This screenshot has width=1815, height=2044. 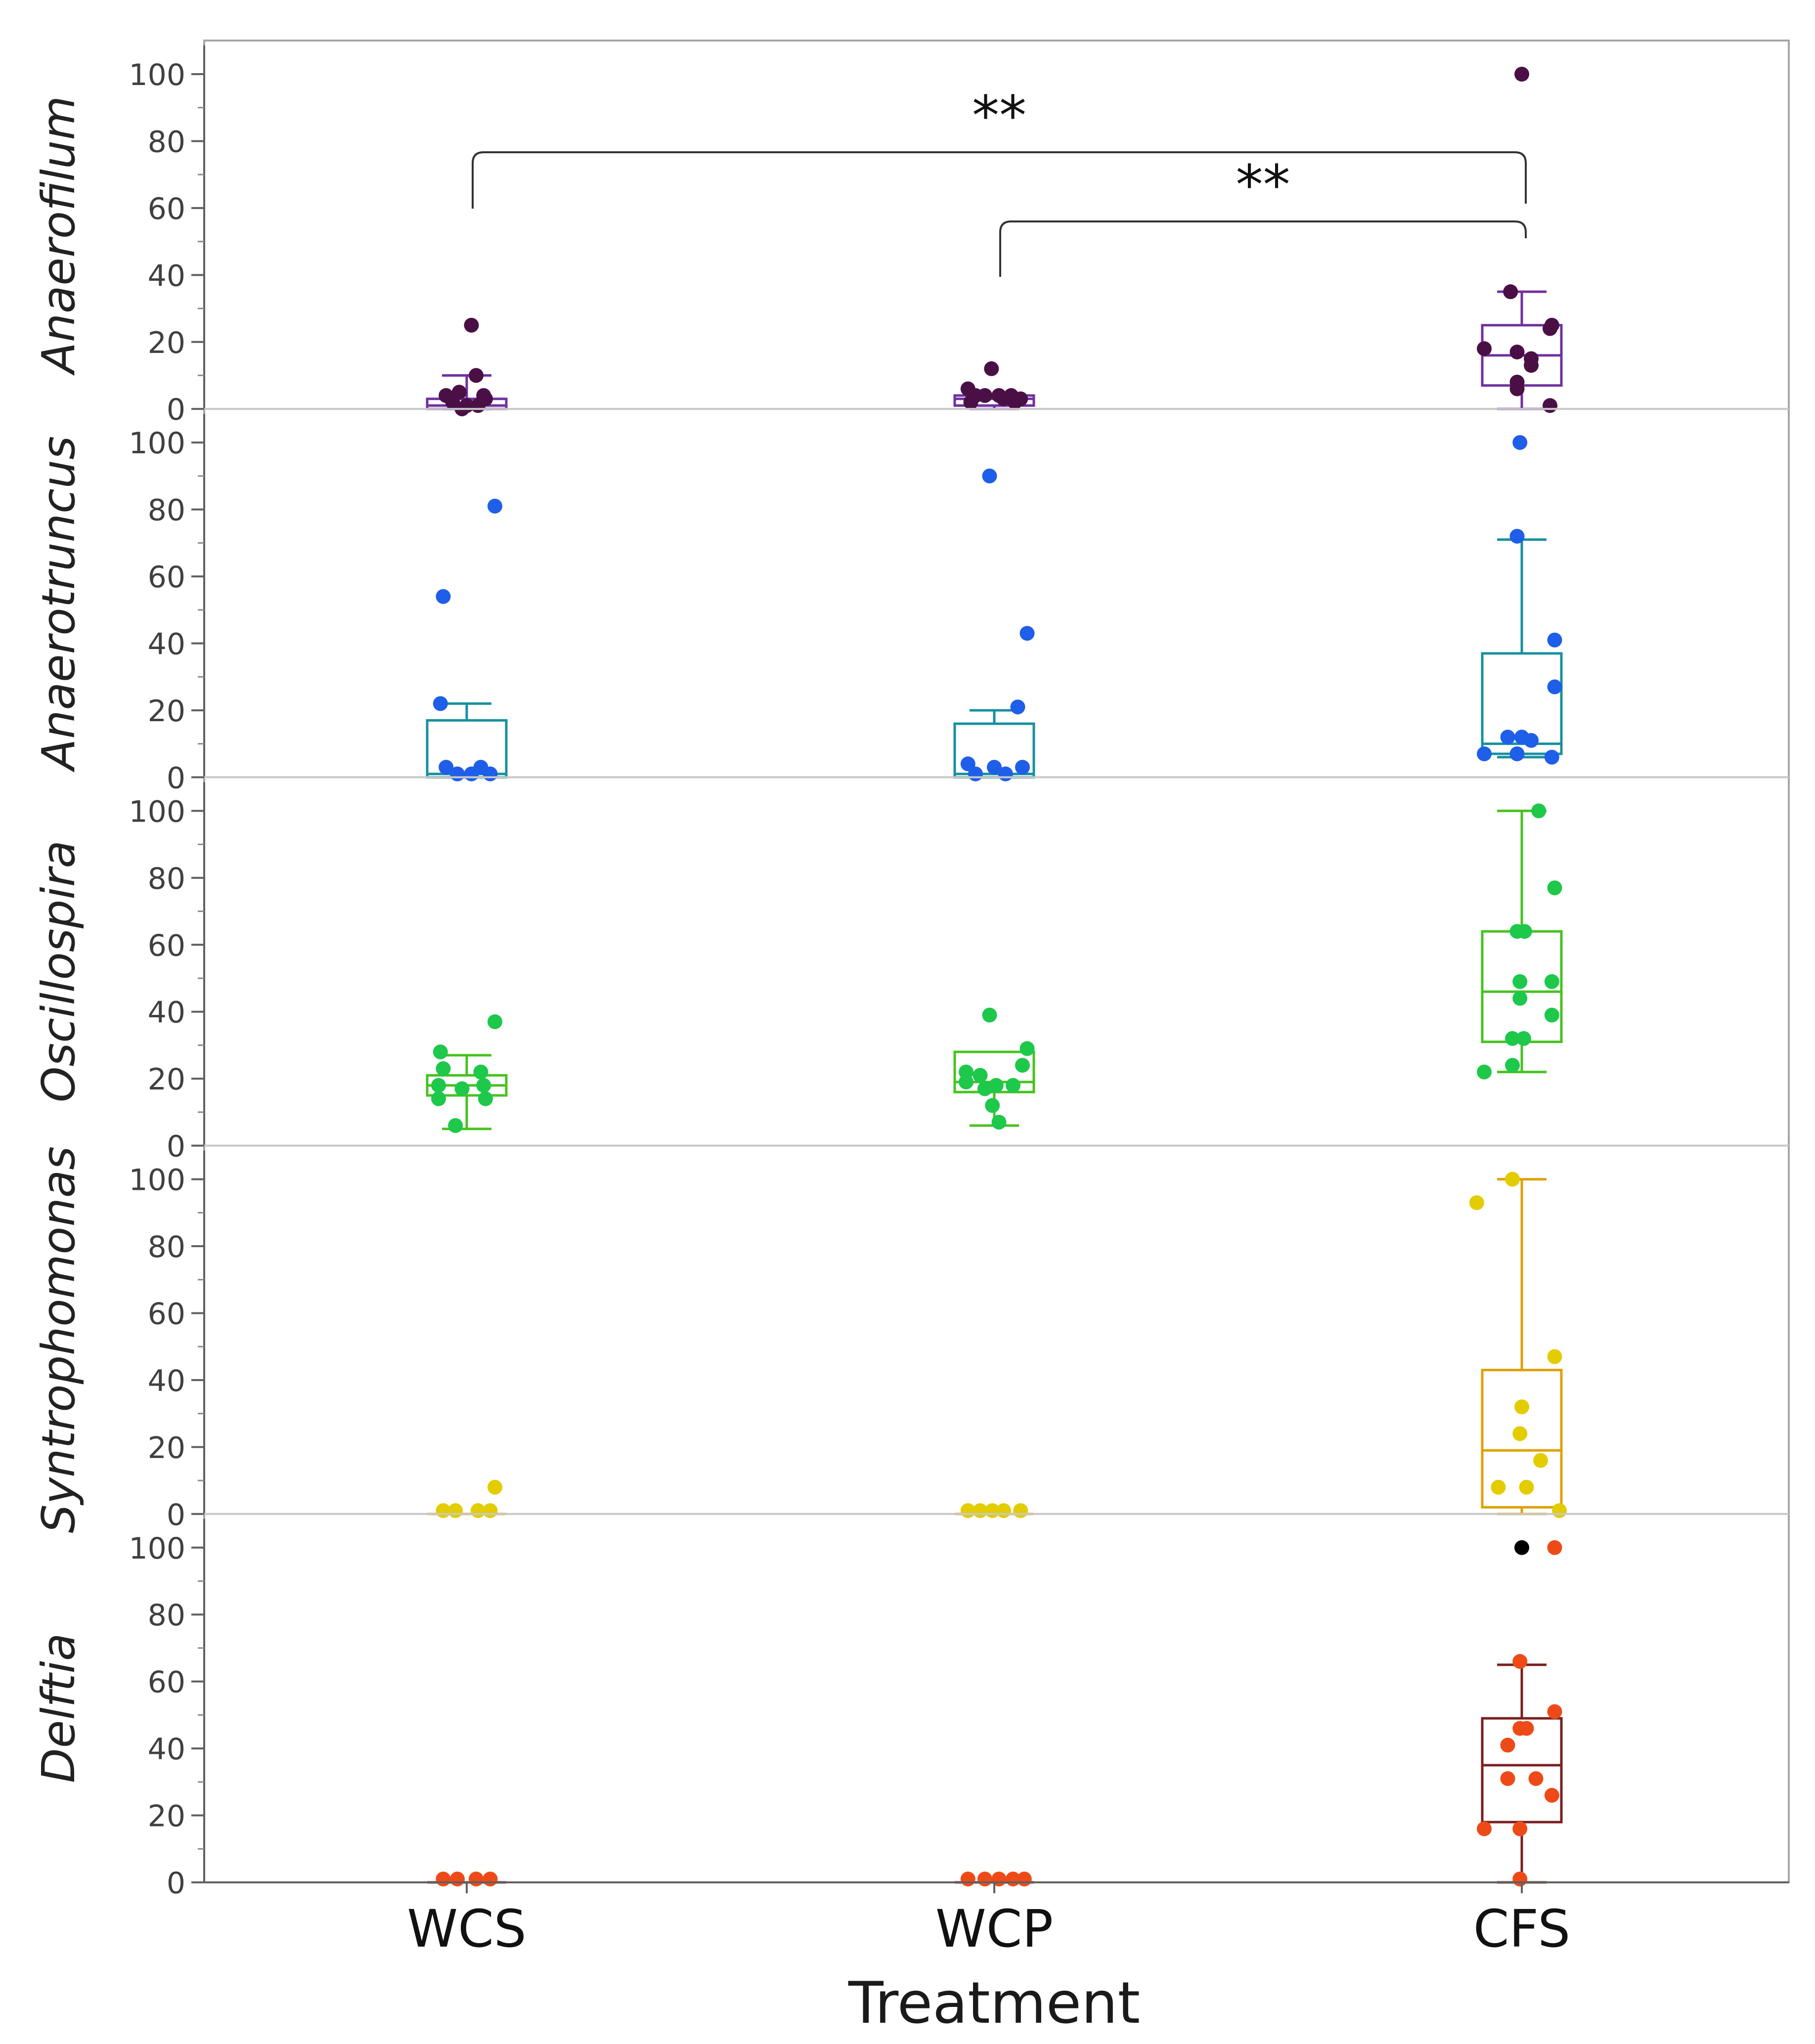 I want to click on panel-ylabel: Oscillospira, so click(x=59, y=971).